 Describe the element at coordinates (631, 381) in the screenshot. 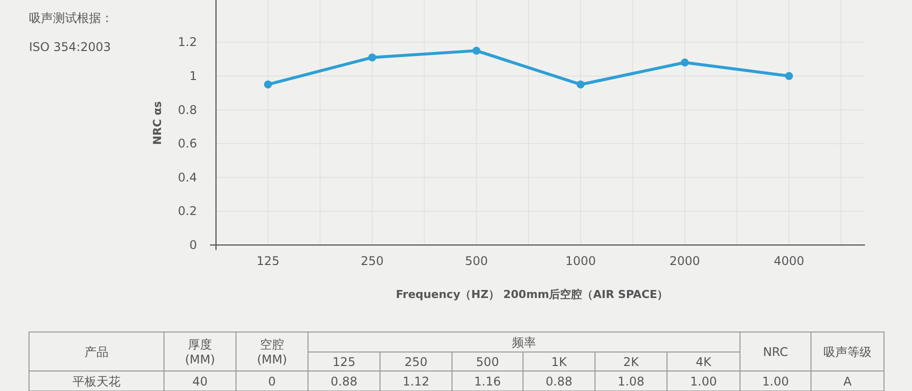

I see `text: 1.08` at that location.